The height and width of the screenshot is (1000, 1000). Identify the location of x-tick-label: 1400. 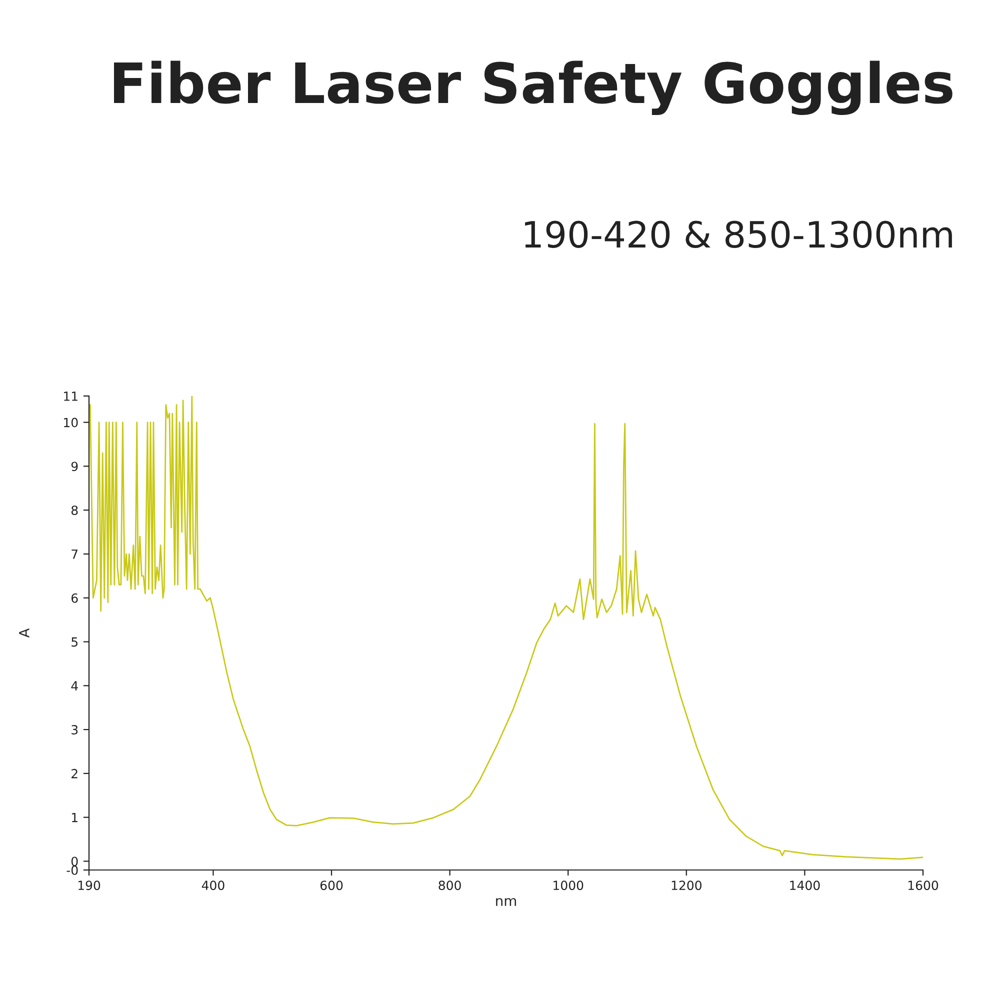
(805, 885).